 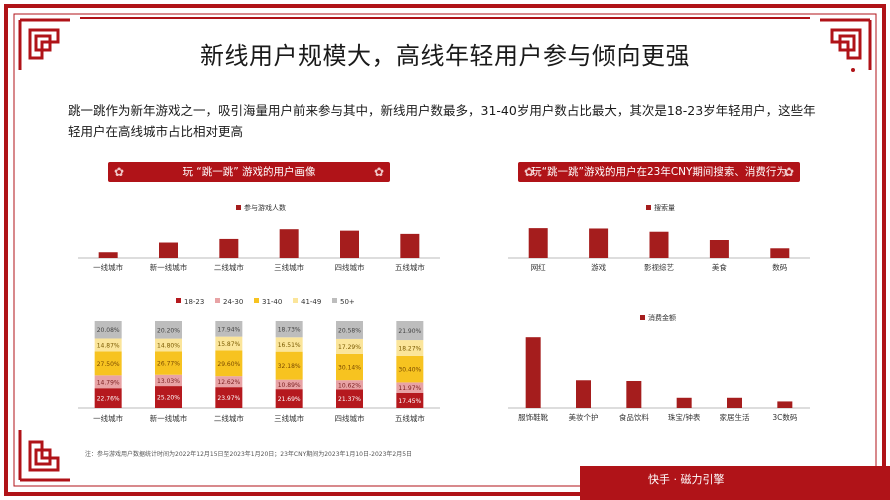 What do you see at coordinates (169, 418) in the screenshot?
I see `x-tick-label: 新一线城市` at bounding box center [169, 418].